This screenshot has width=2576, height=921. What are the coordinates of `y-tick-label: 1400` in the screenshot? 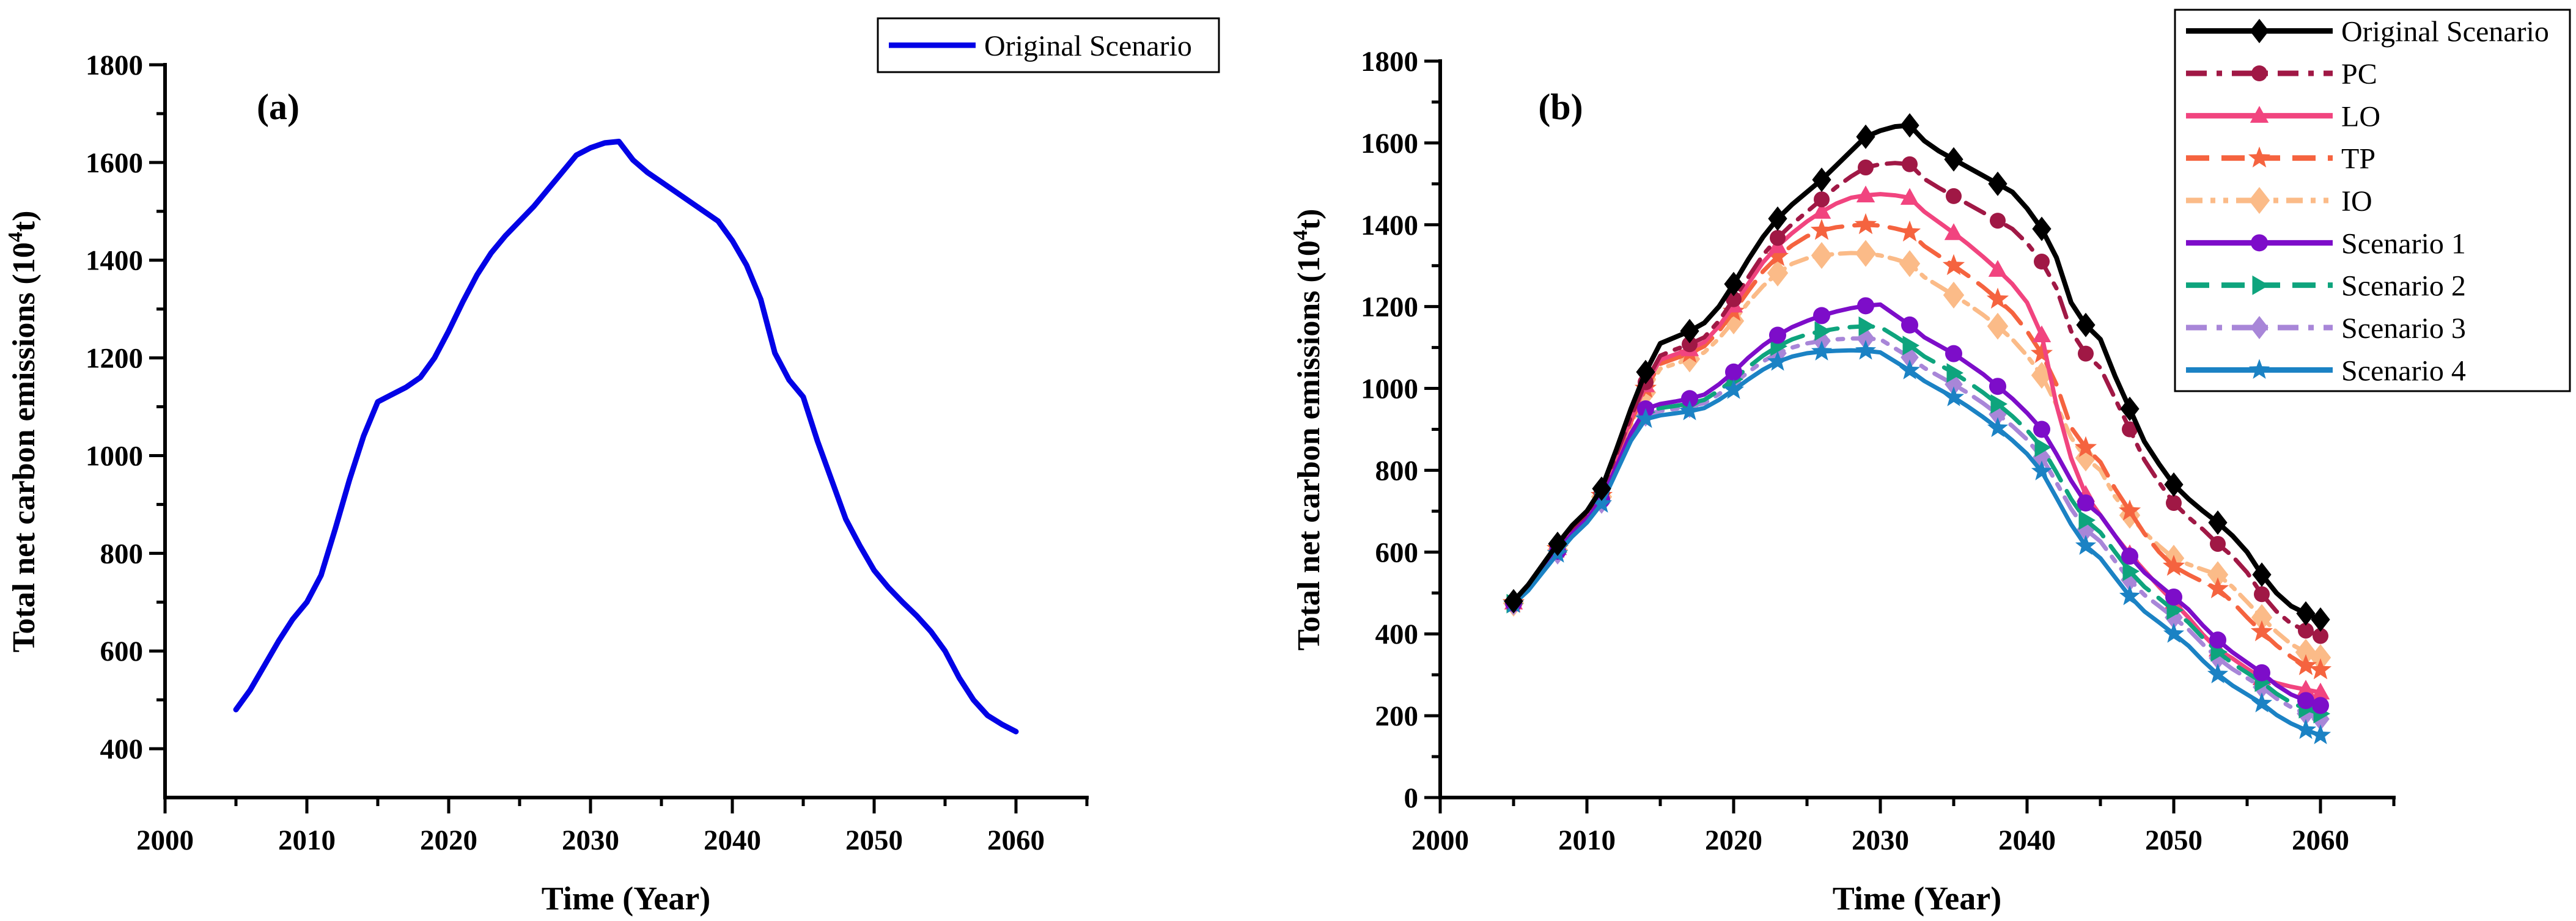 It's located at (114, 261).